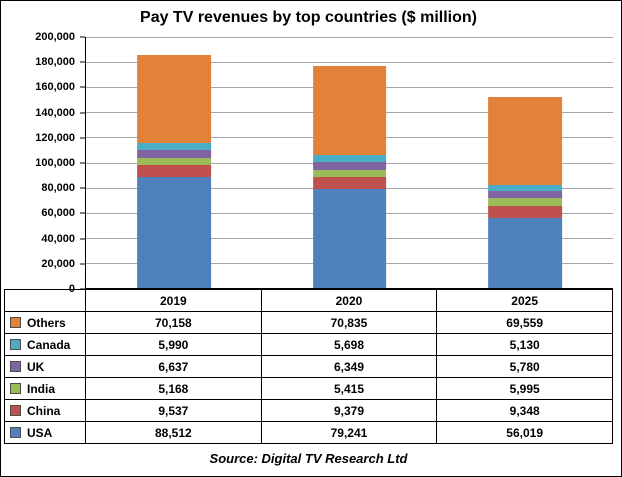 The image size is (622, 477). I want to click on value-cell: 6,637, so click(173, 366).